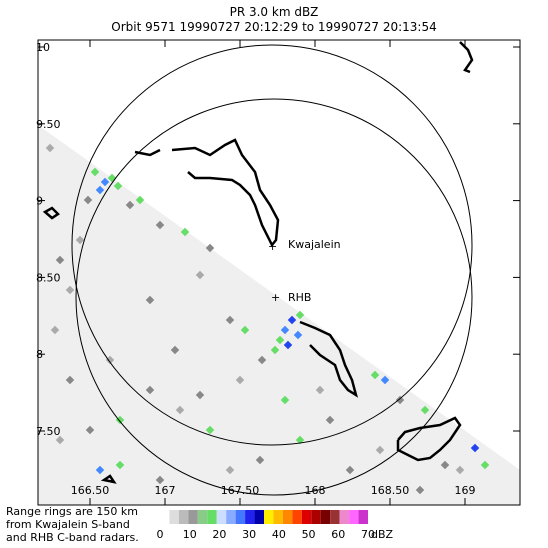 This screenshot has height=548, width=548. I want to click on x-tick-label: 168.50, so click(390, 490).